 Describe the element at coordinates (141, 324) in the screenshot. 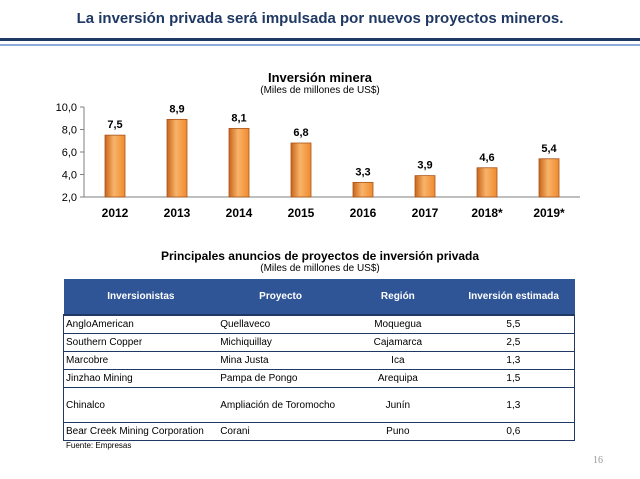

I see `cell-investor: AngloAmerican` at that location.